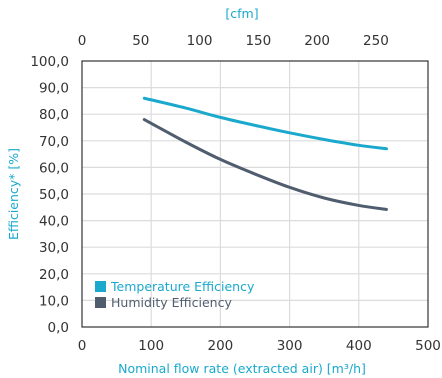 Image resolution: width=442 pixels, height=378 pixels. Describe the element at coordinates (233, 41) in the screenshot. I see `top-axis-ticks: 0 50 100 150 200 250` at that location.